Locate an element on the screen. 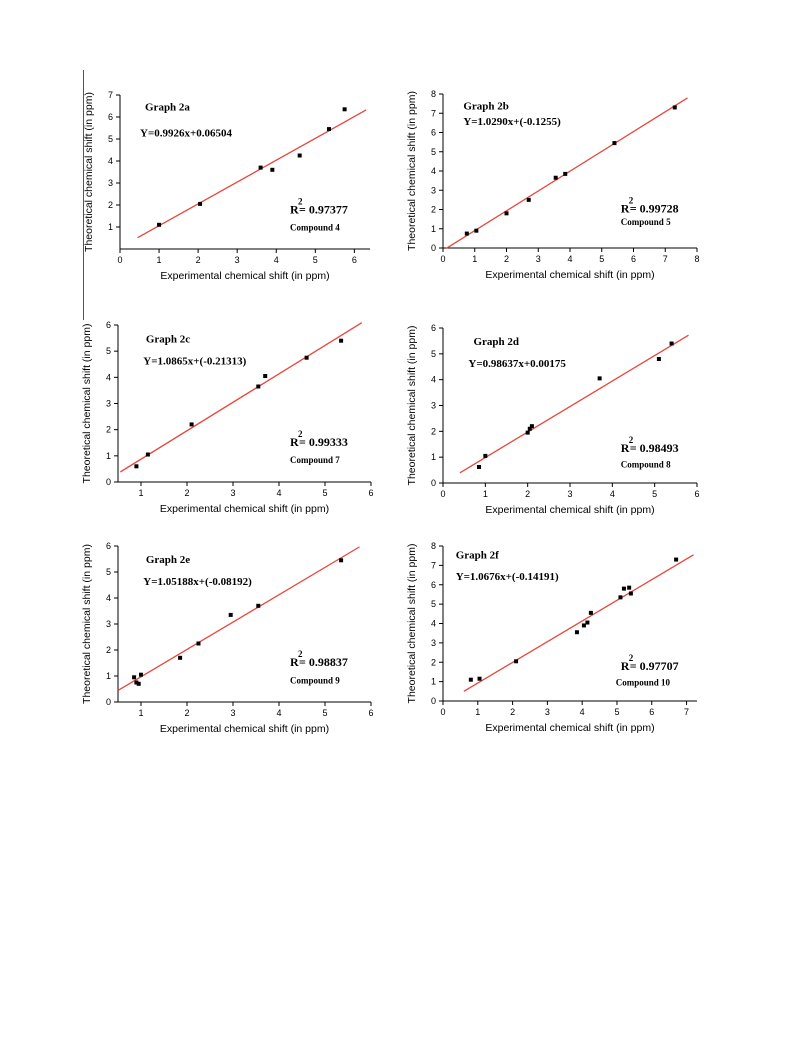 Image resolution: width=793 pixels, height=1057 pixels. compound-label: Compound 9 is located at coordinates (315, 680).